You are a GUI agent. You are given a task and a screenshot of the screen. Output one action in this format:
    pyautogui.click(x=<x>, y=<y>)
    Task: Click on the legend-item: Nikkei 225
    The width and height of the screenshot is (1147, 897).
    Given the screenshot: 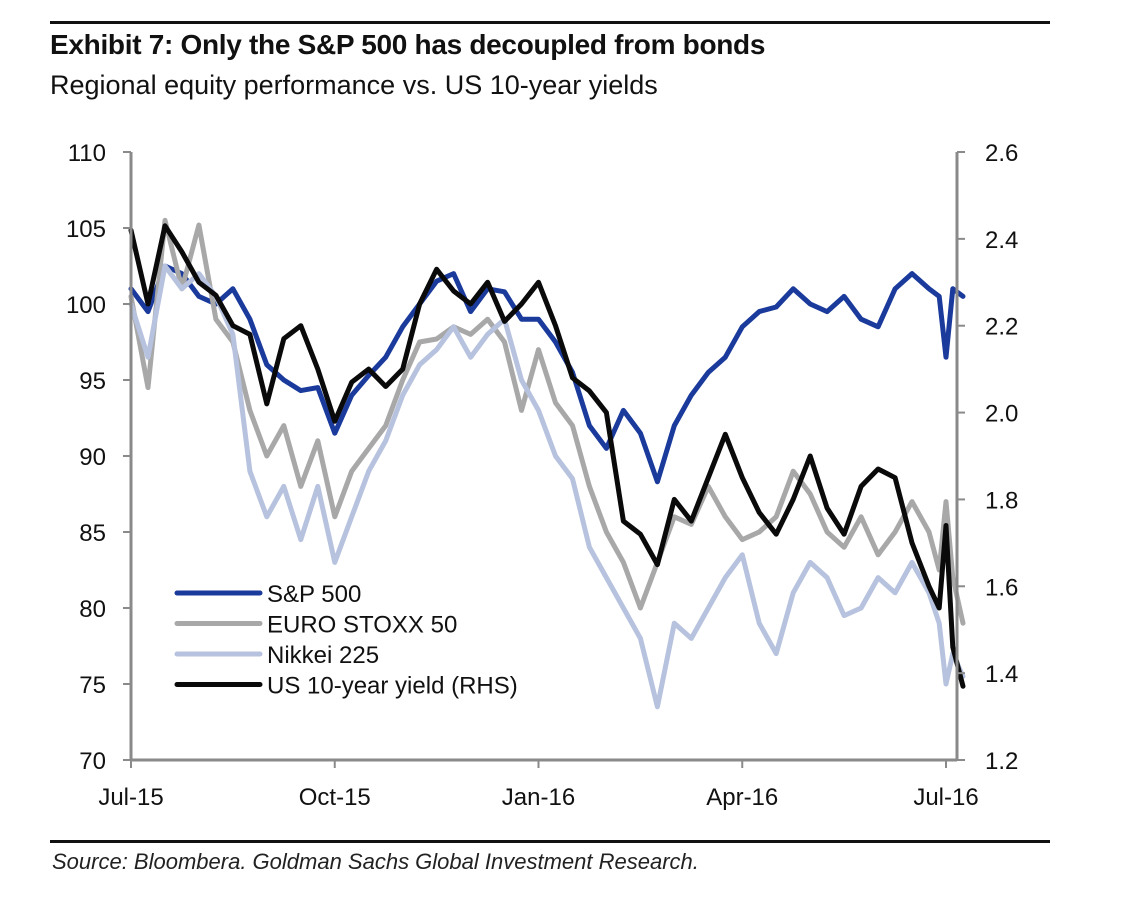 What is the action you would take?
    pyautogui.click(x=276, y=655)
    